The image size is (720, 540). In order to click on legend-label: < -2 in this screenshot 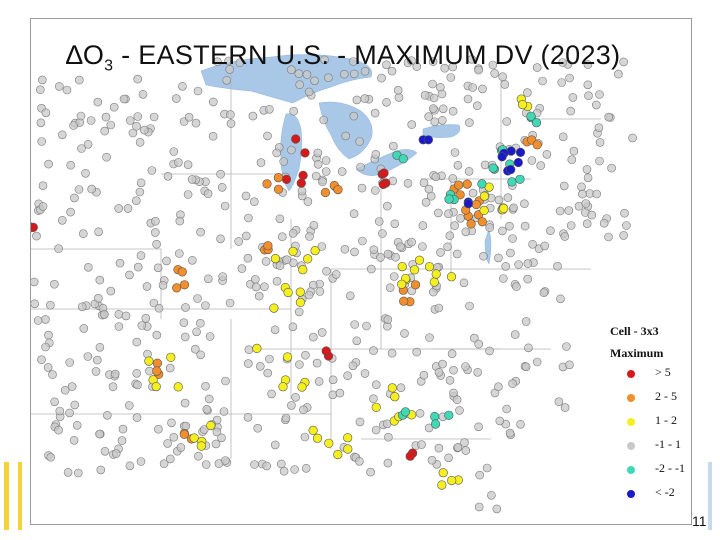, I will do `click(665, 492)`.